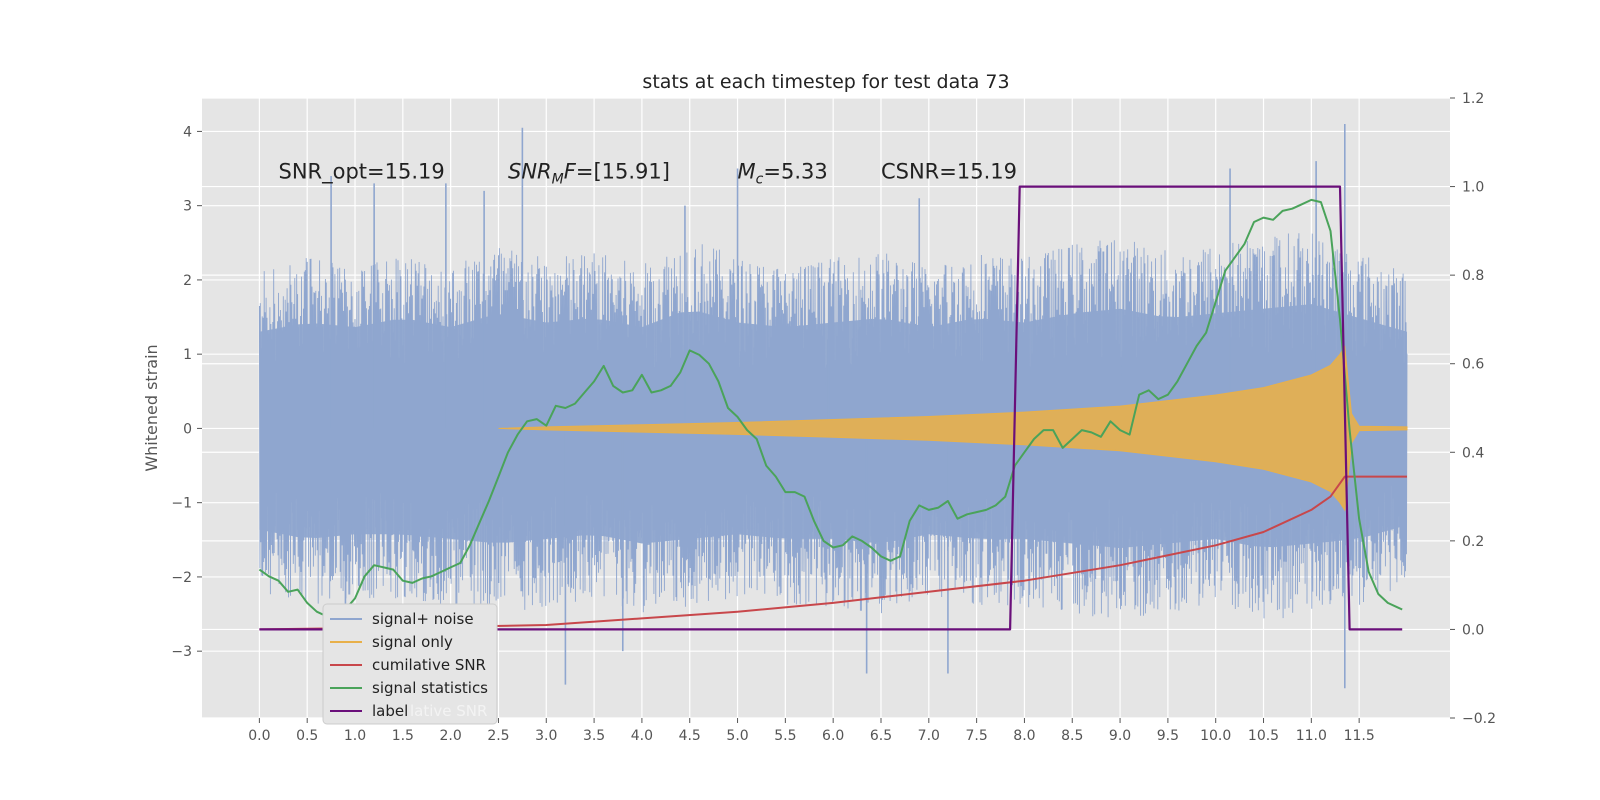  I want to click on cumulative-snr-line, so click(833, 553).